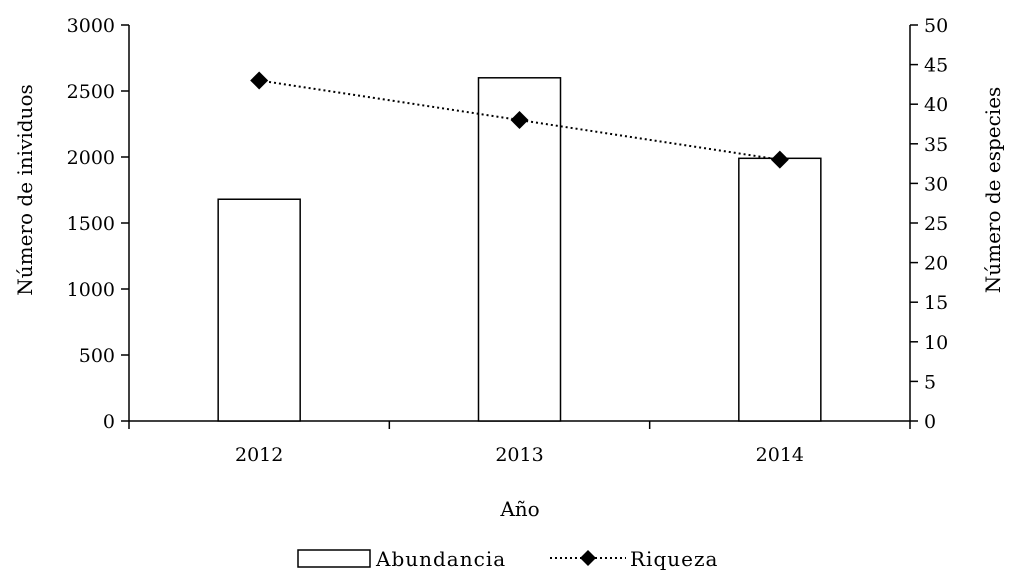 The width and height of the screenshot is (1009, 575). I want to click on x-axis-title: Año, so click(519, 509).